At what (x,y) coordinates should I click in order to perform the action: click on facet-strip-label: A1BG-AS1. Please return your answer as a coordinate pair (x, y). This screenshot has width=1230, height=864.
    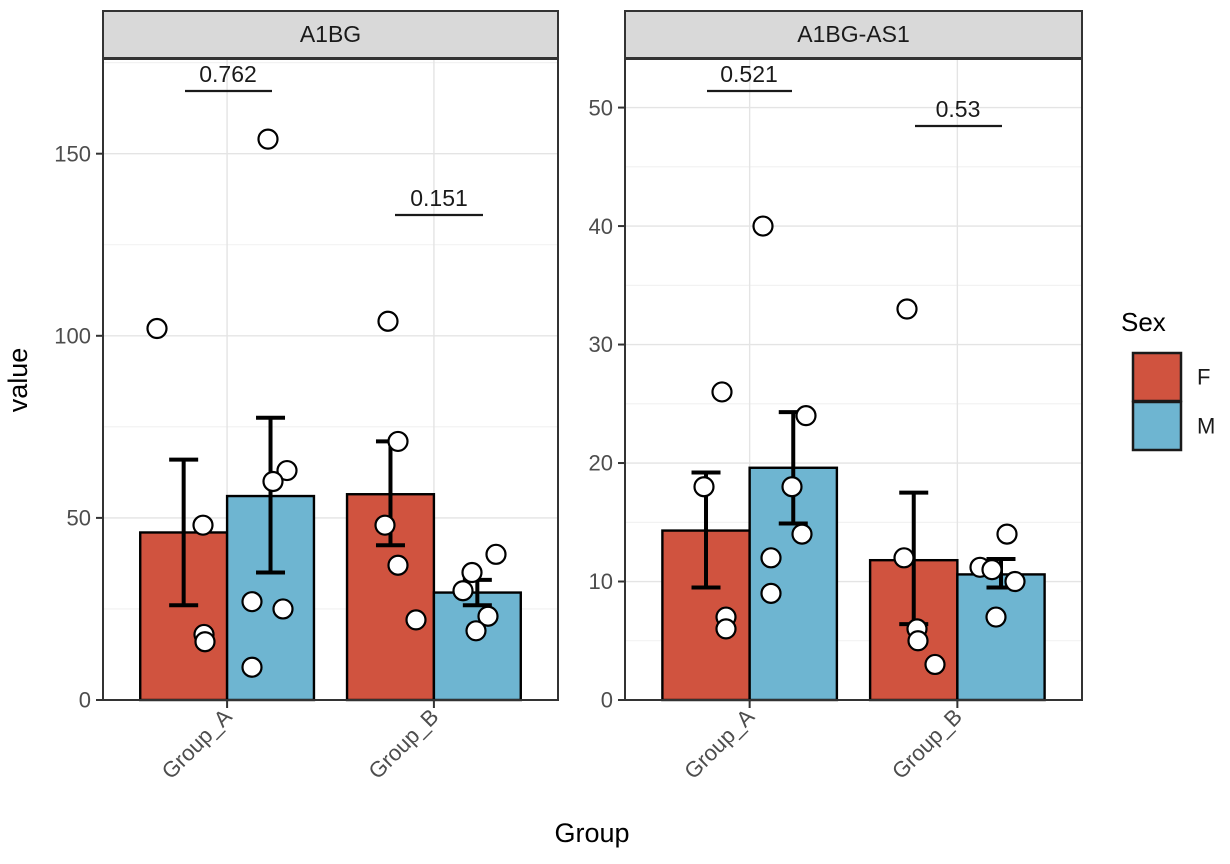
    Looking at the image, I should click on (853, 34).